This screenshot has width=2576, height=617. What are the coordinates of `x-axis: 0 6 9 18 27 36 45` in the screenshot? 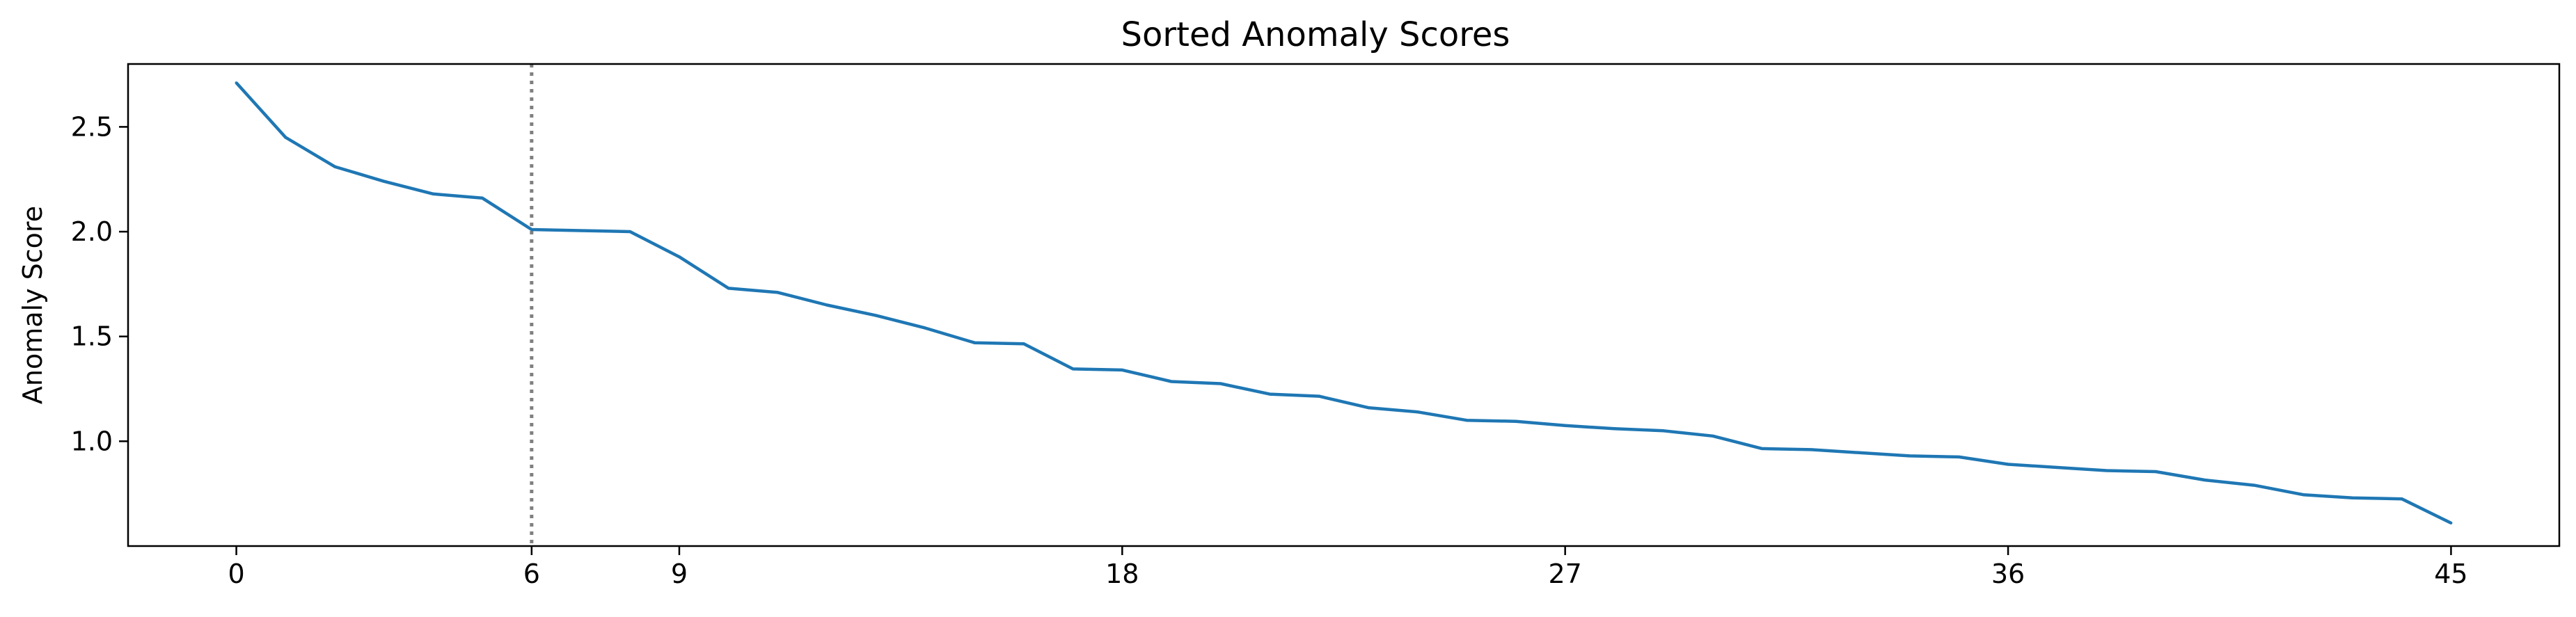 It's located at (1348, 567).